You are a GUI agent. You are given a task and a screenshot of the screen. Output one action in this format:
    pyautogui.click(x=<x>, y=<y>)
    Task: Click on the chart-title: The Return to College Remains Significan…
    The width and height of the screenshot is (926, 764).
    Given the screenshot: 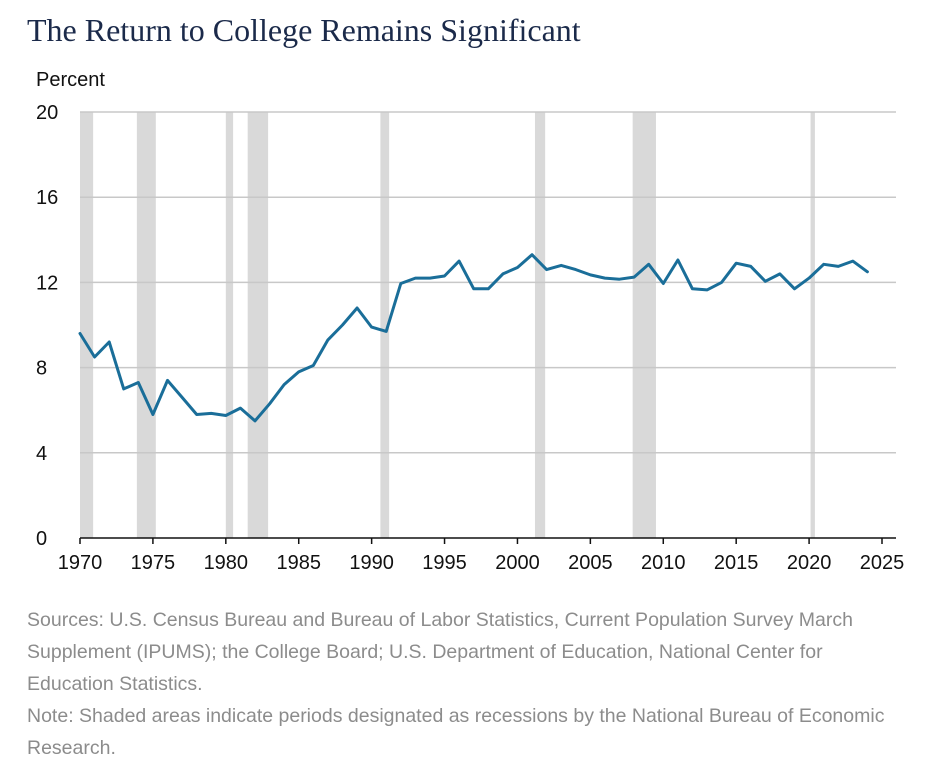 What is the action you would take?
    pyautogui.click(x=304, y=30)
    